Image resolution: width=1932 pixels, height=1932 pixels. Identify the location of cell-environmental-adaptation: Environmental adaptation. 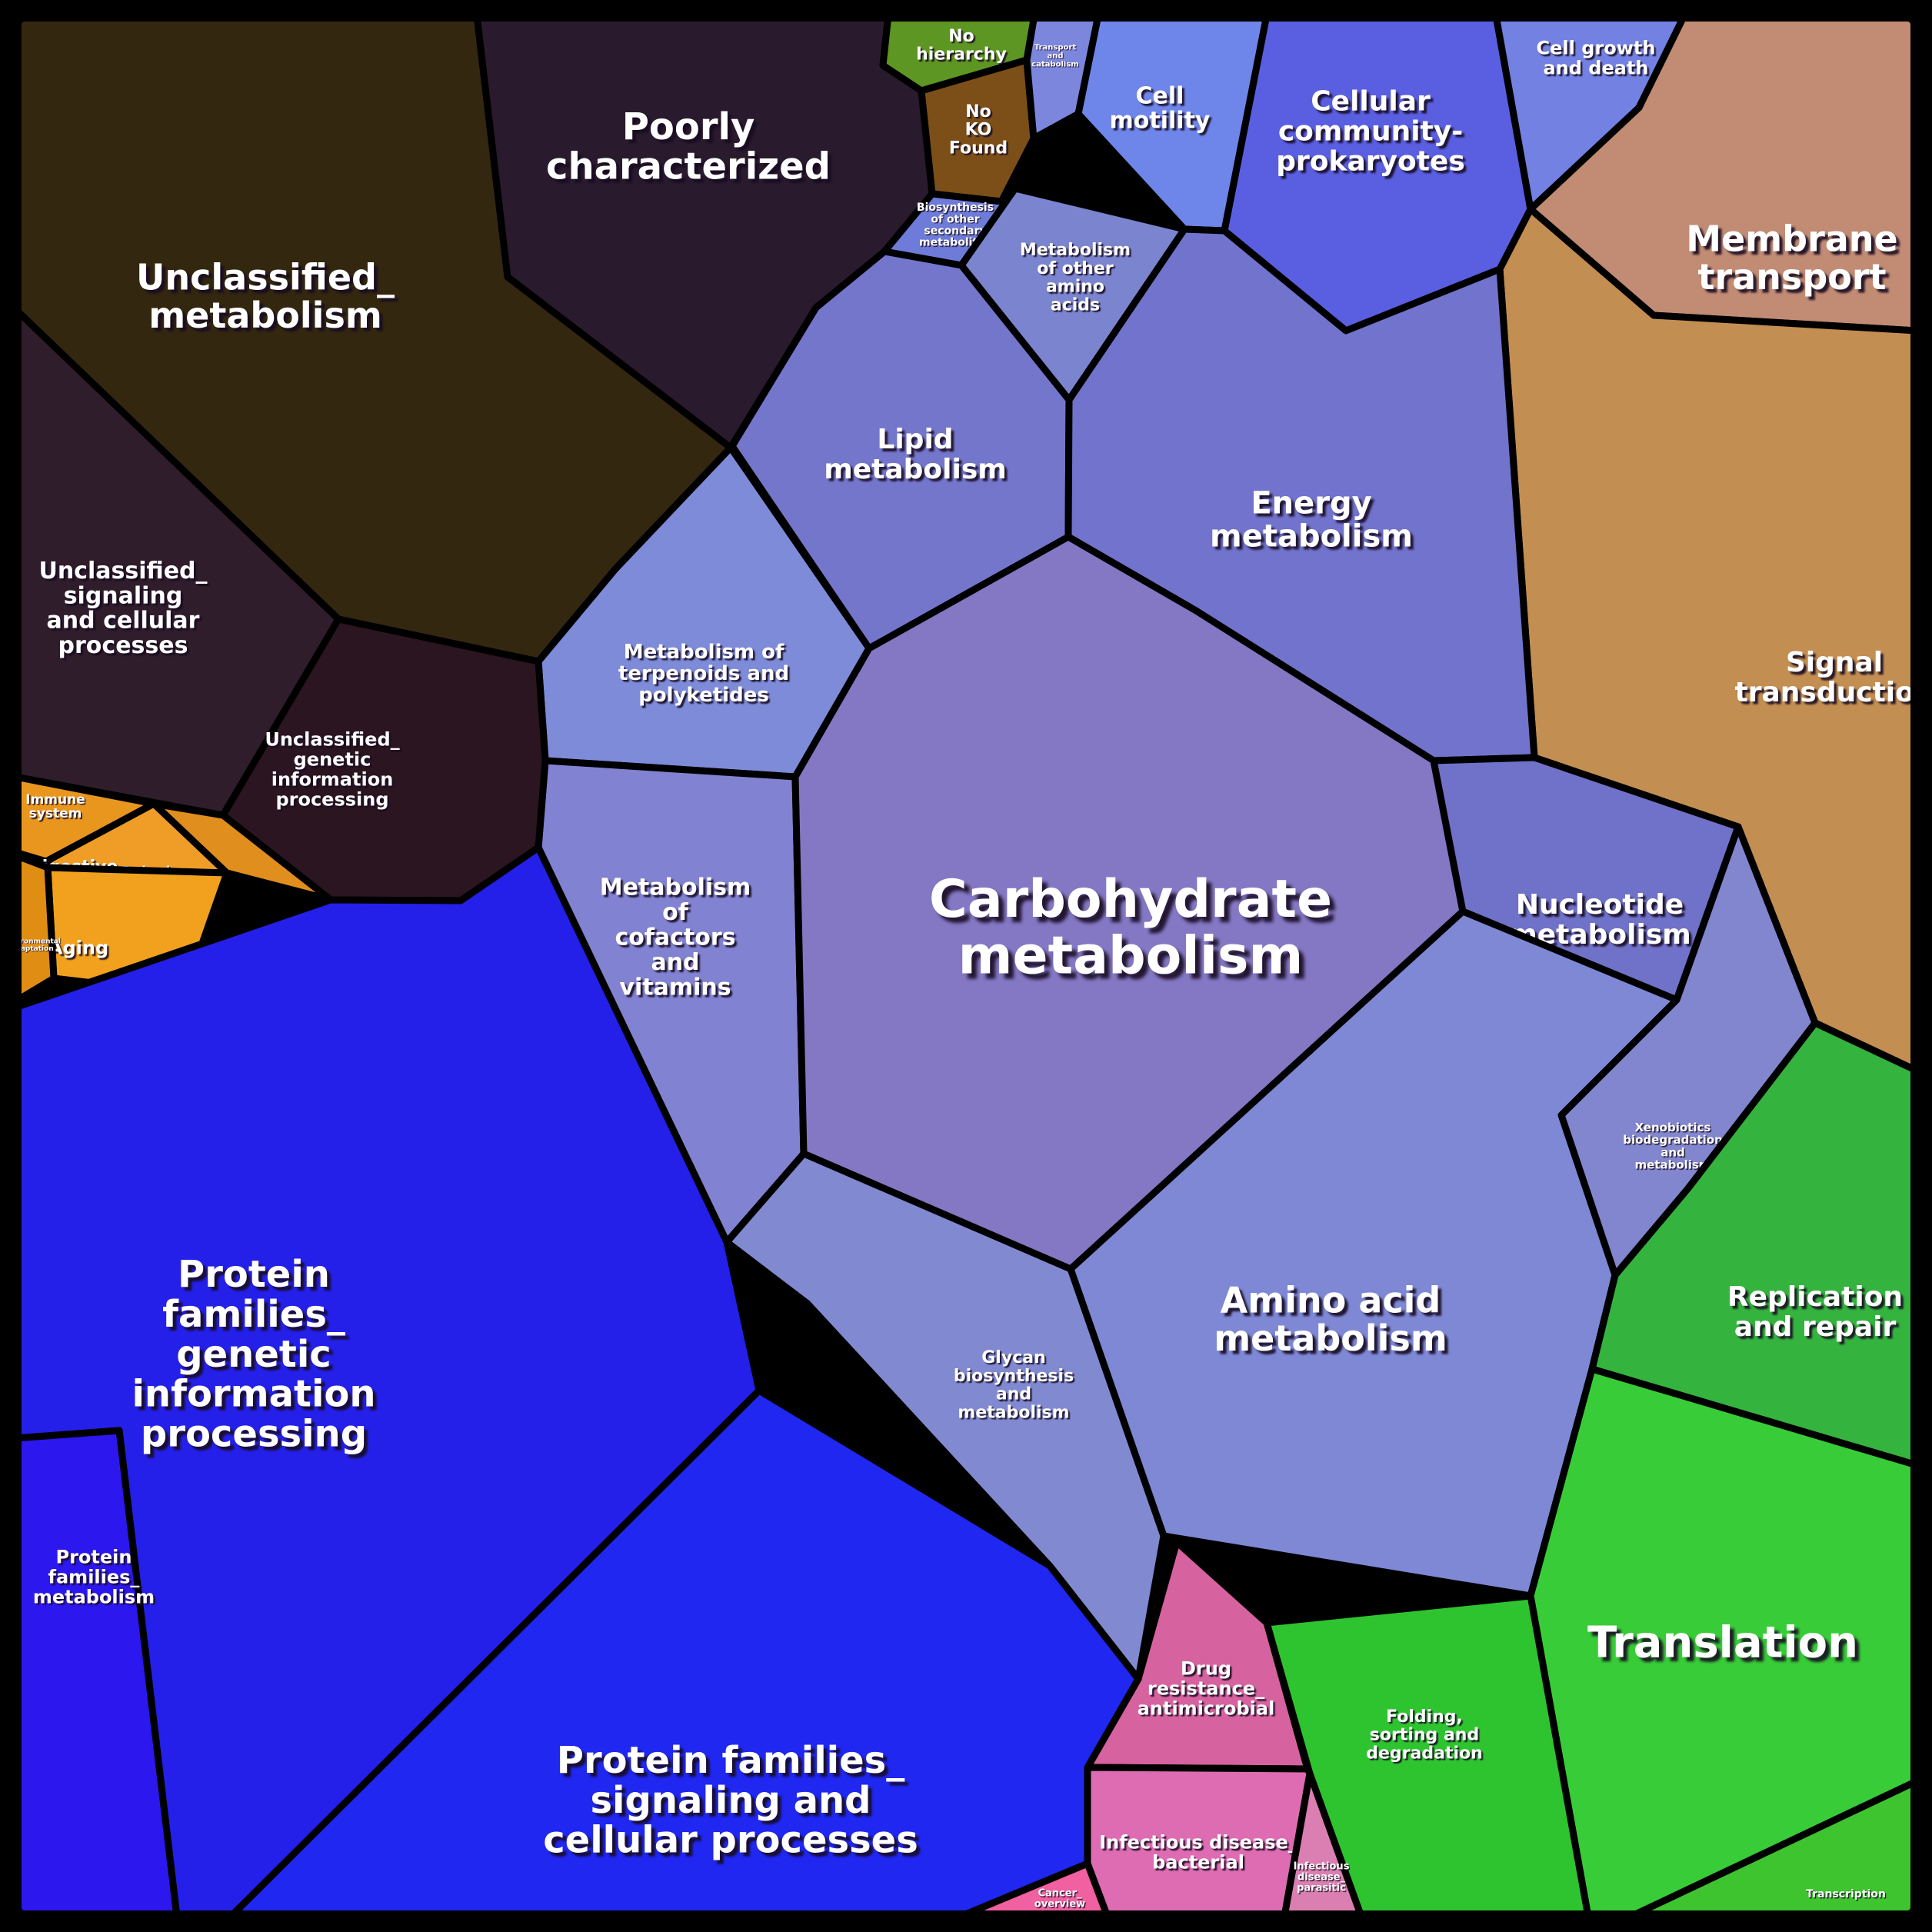
(32, 928).